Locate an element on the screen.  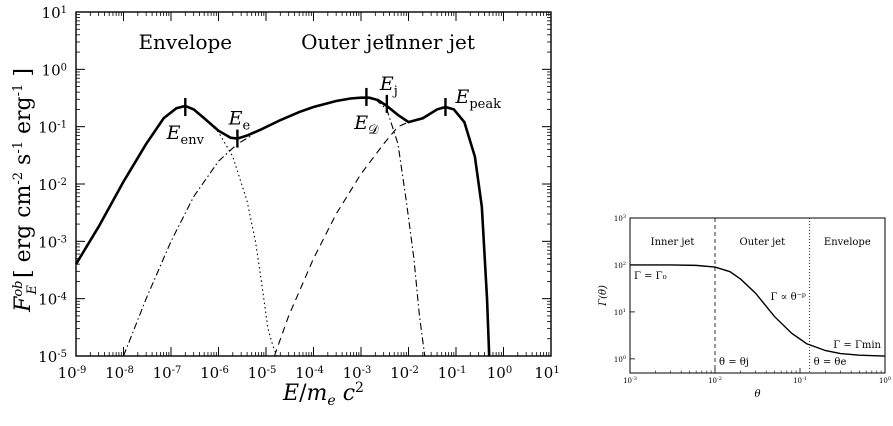
x-tick-label: 100 is located at coordinates (499, 373).